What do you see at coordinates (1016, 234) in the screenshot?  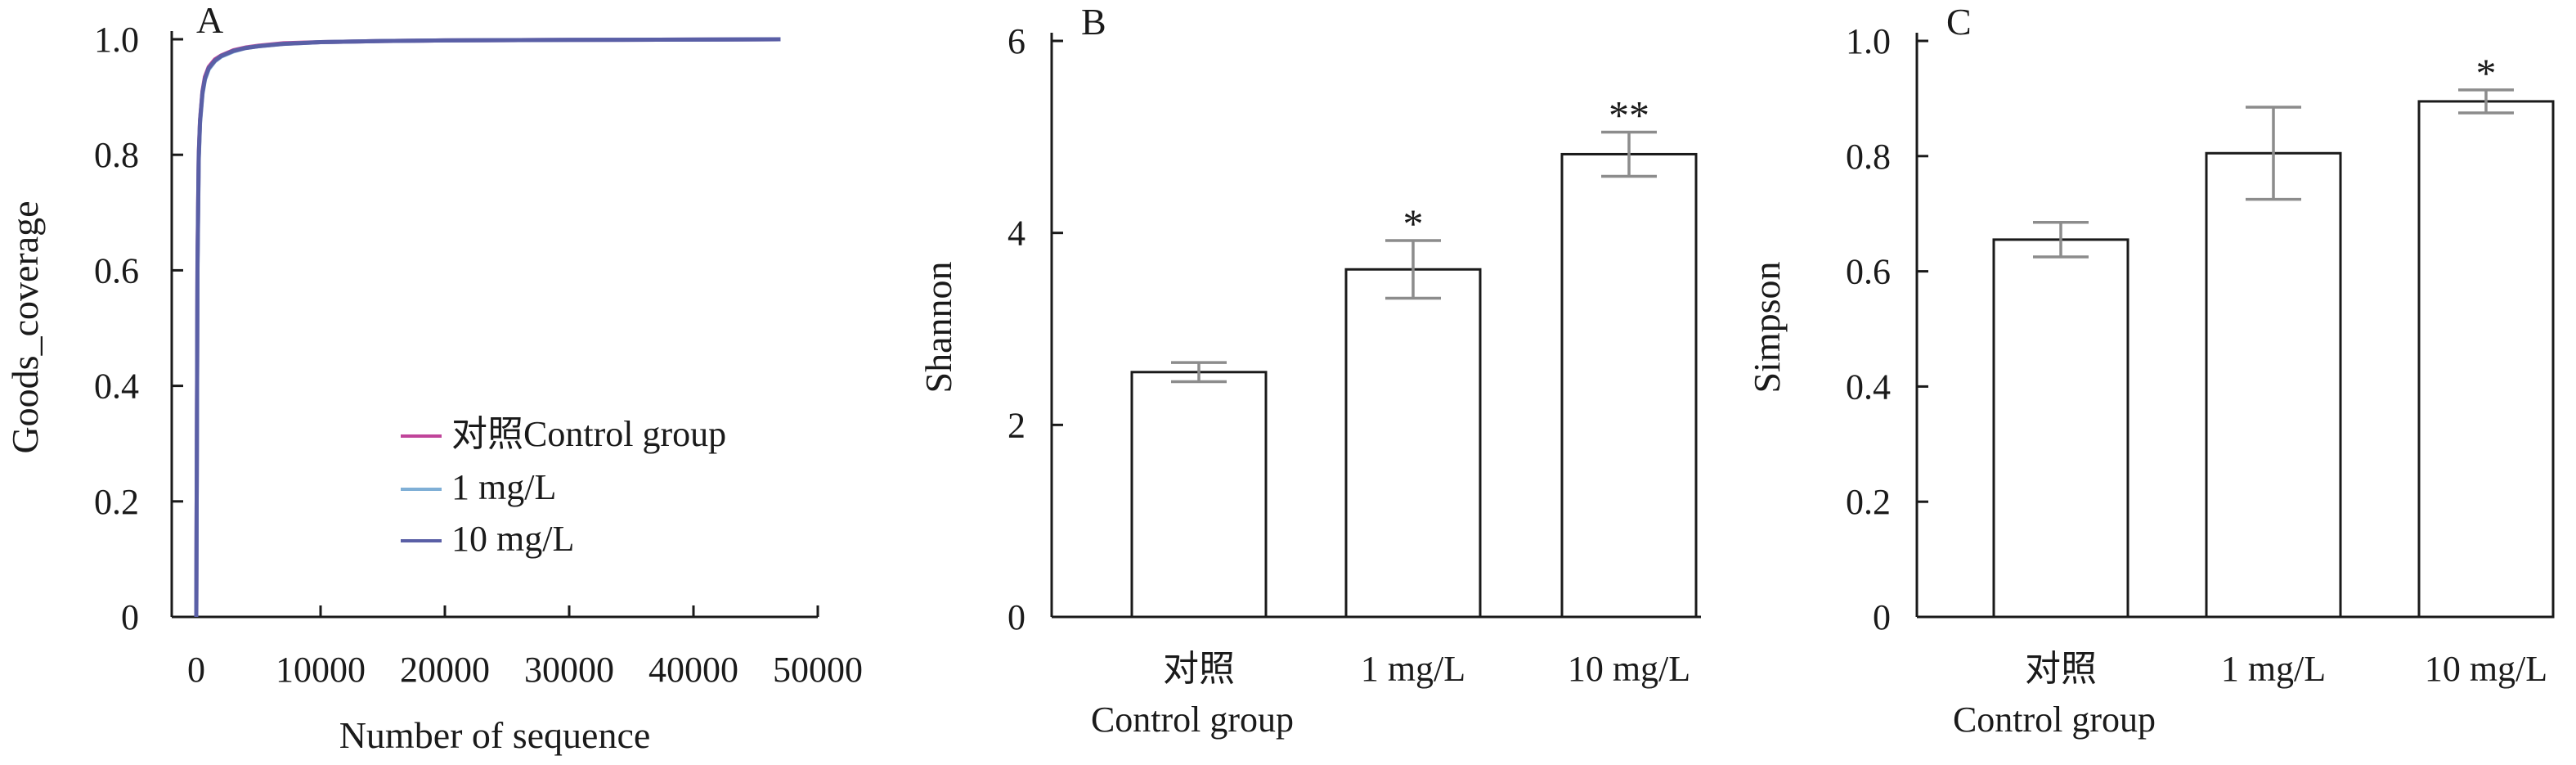 I see `y-tick-label: 4` at bounding box center [1016, 234].